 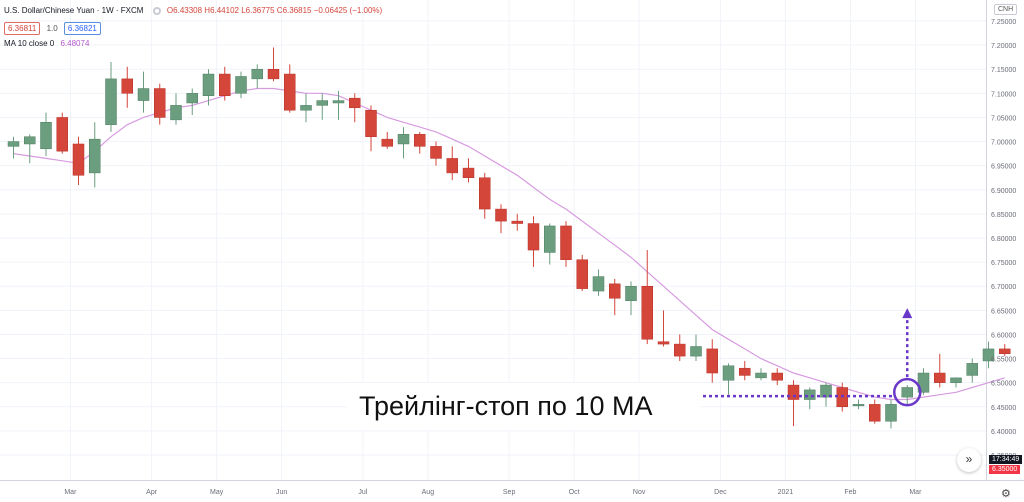 What do you see at coordinates (1006, 459) in the screenshot?
I see `time-badge: 17:34:49` at bounding box center [1006, 459].